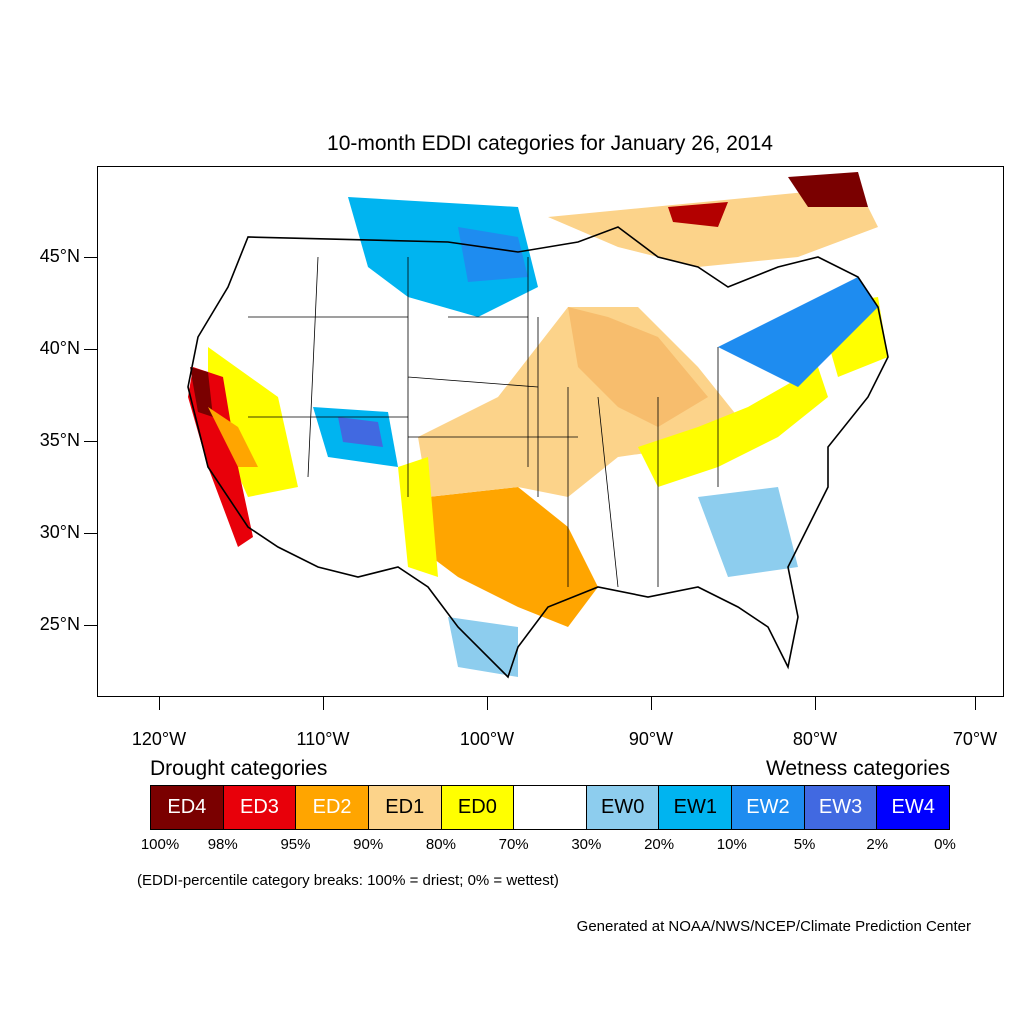 This screenshot has width=1024, height=1024. What do you see at coordinates (913, 807) in the screenshot?
I see `legend-cell-ew4: EW4` at bounding box center [913, 807].